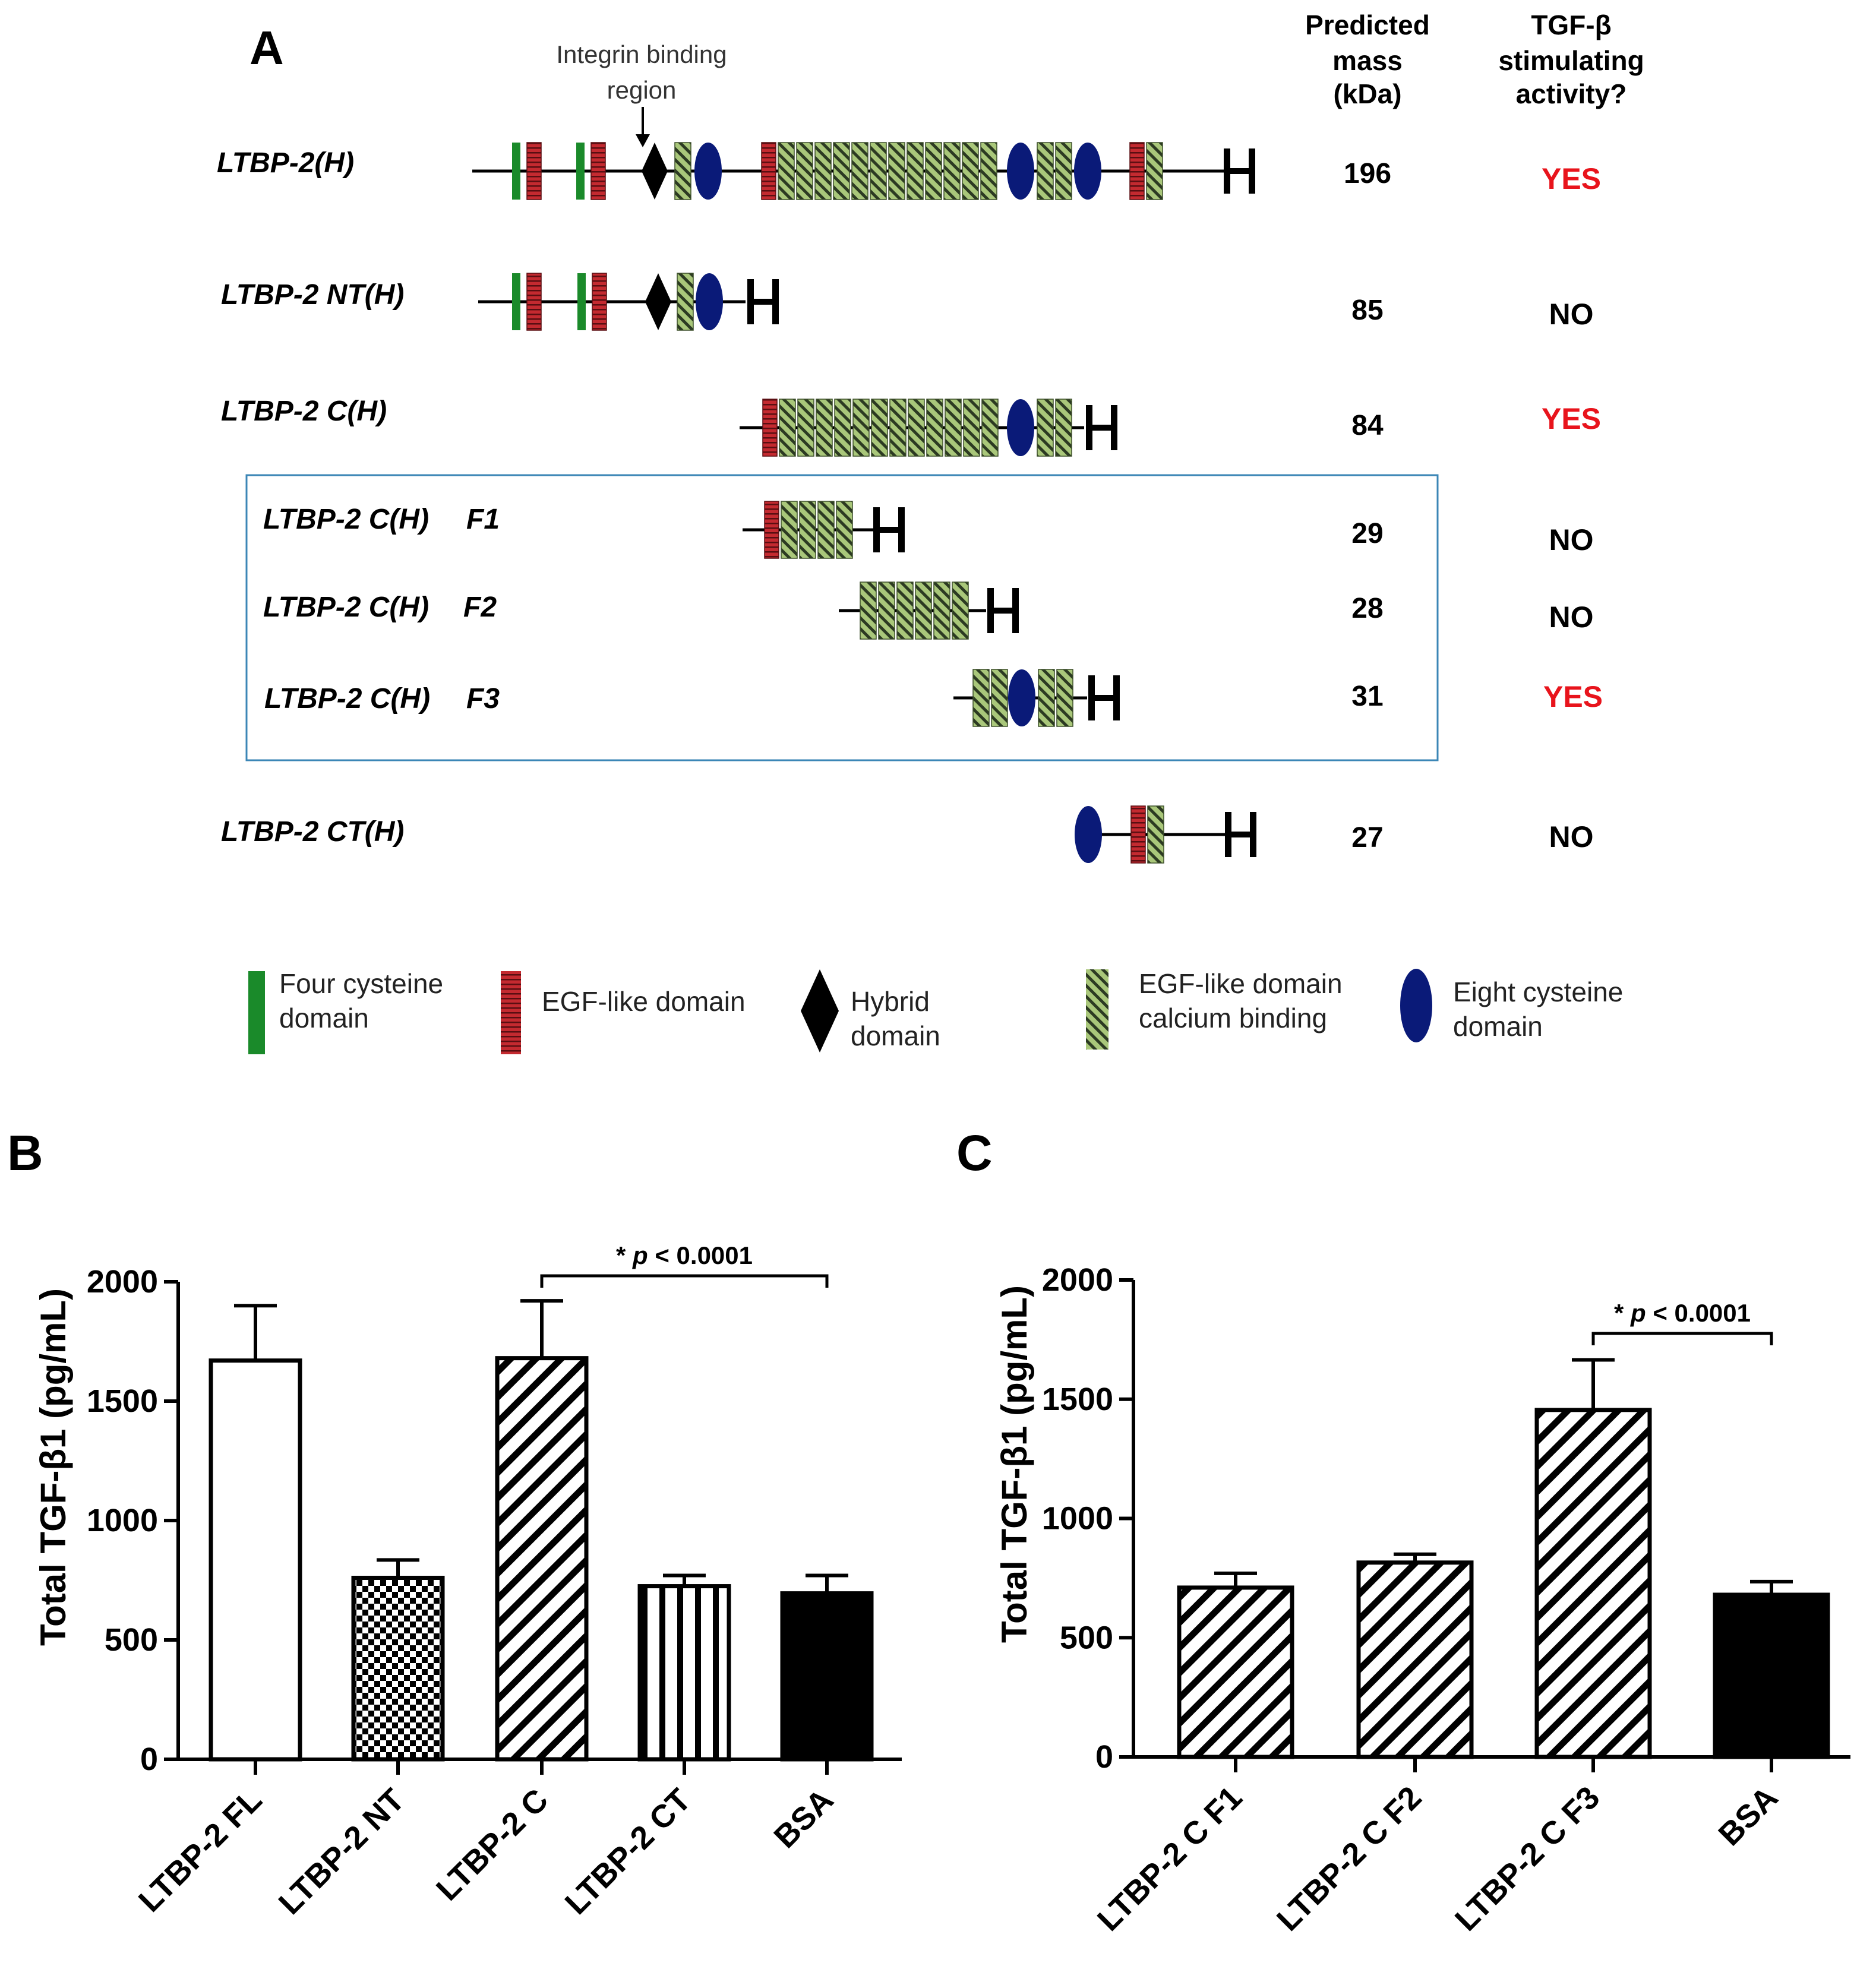 This screenshot has width=1876, height=1966. I want to click on mass-header-line1: Predicted, so click(1368, 25).